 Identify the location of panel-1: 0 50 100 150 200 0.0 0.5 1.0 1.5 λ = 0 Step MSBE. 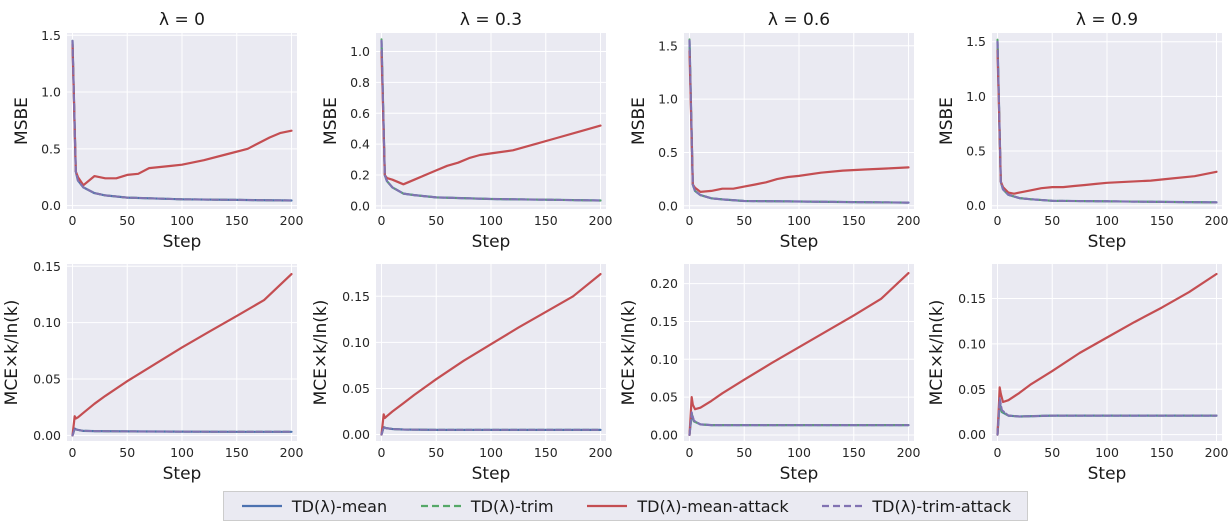
(157, 131).